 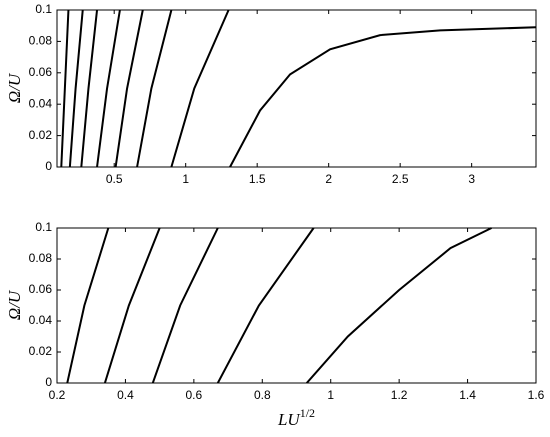 I want to click on x-tick-label: 0.5, so click(x=114, y=179).